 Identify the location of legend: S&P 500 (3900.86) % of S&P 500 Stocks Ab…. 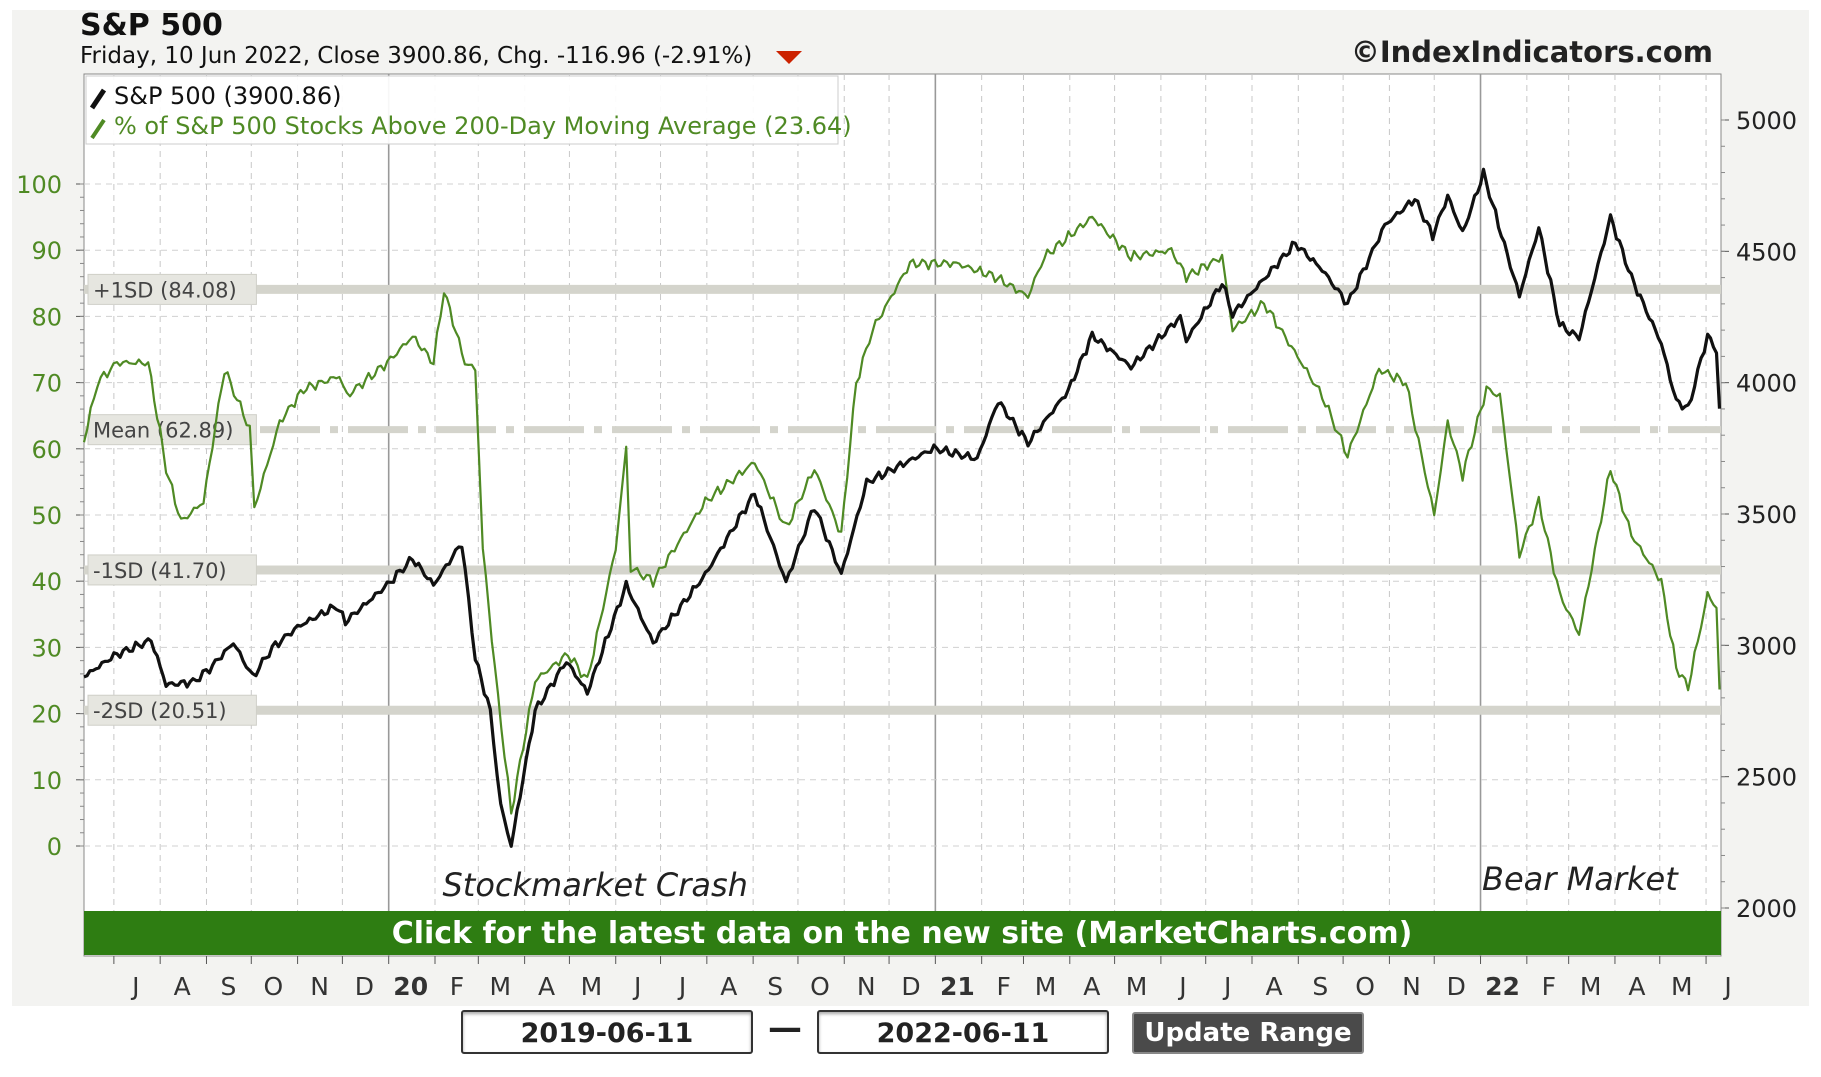
(468, 110).